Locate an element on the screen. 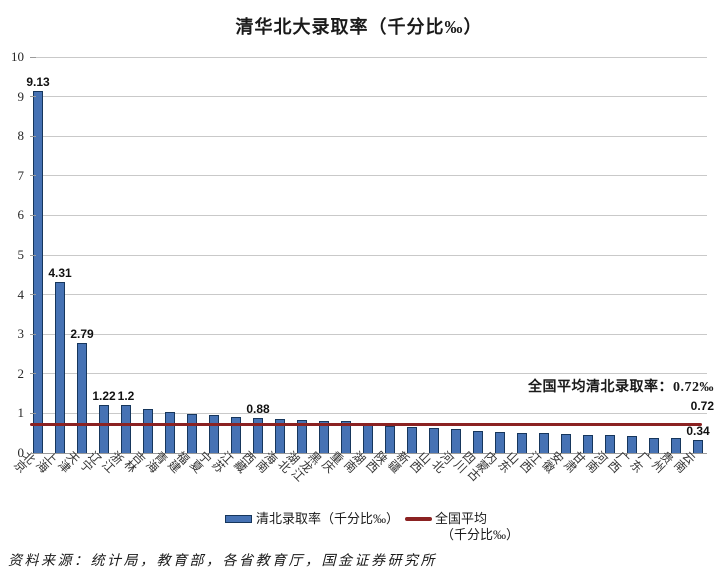 The width and height of the screenshot is (718, 578). bar-湖南 is located at coordinates (368, 438).